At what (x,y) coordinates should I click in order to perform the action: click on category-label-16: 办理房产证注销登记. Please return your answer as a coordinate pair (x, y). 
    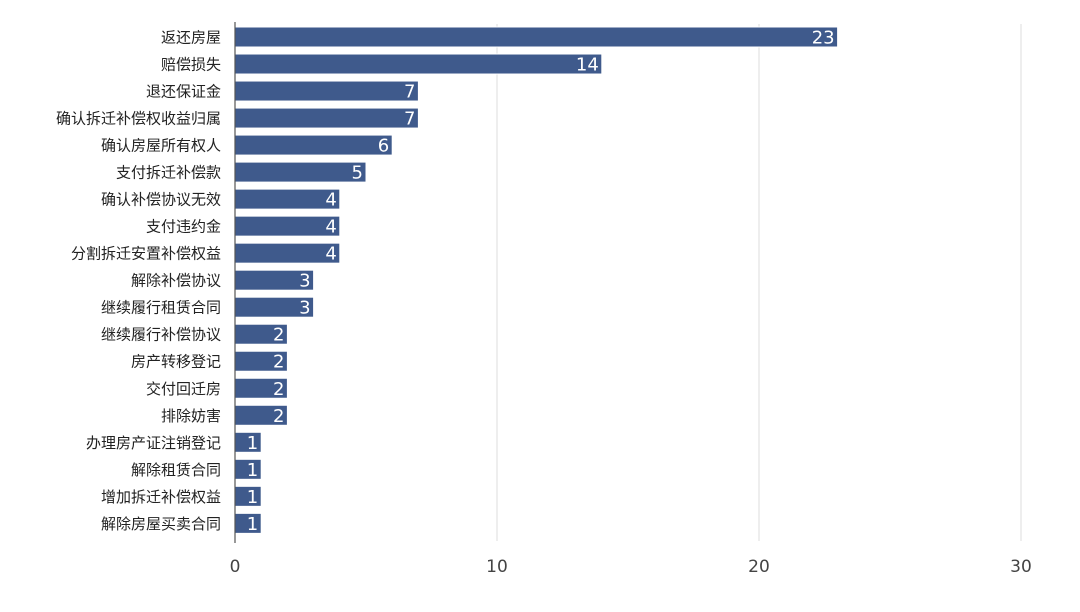
    Looking at the image, I should click on (153, 443).